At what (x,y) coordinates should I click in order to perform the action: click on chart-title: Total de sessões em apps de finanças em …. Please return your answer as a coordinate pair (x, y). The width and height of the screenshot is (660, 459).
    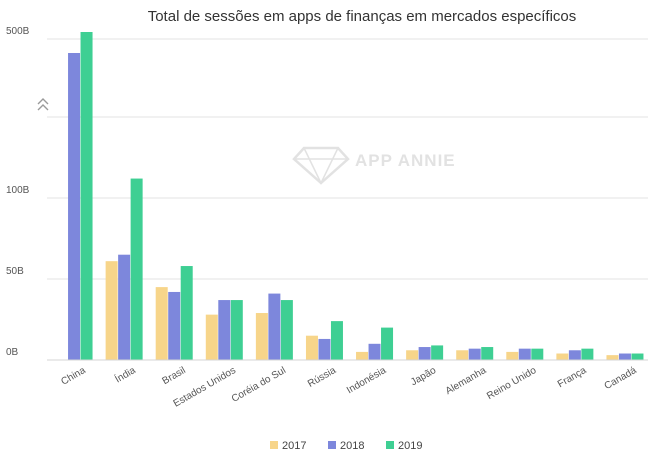
    Looking at the image, I should click on (362, 16).